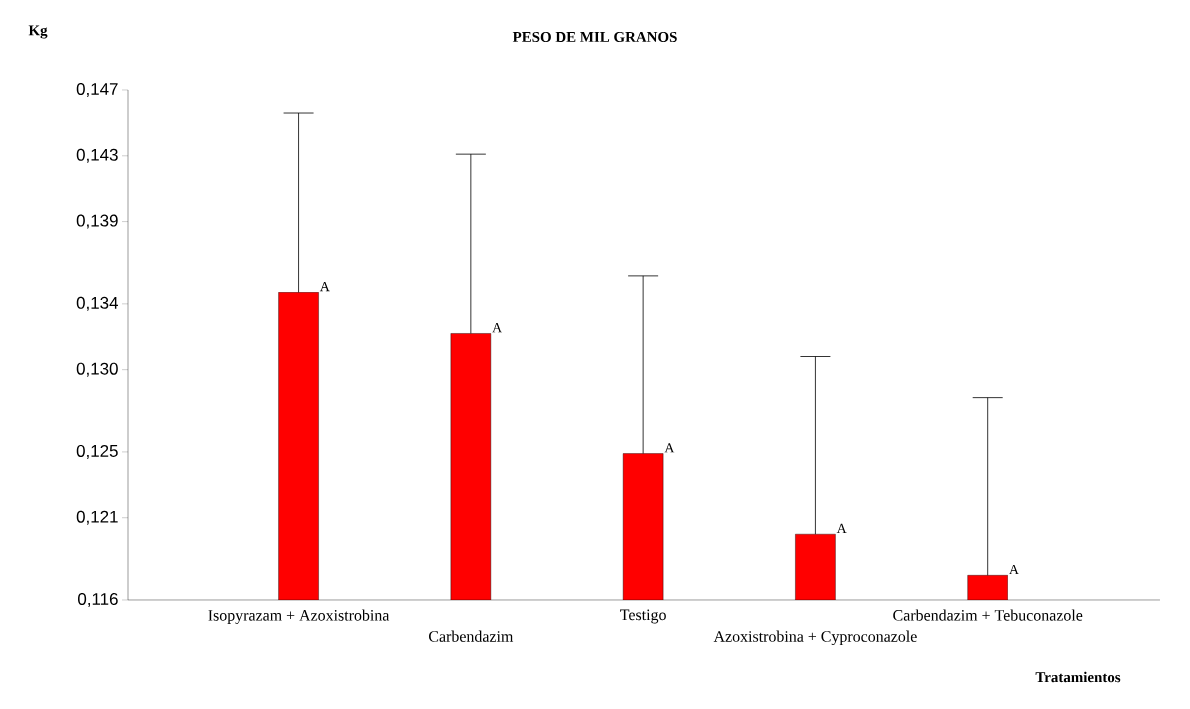 The height and width of the screenshot is (709, 1190). Describe the element at coordinates (38, 32) in the screenshot. I see `y-axis-title: Kg` at that location.